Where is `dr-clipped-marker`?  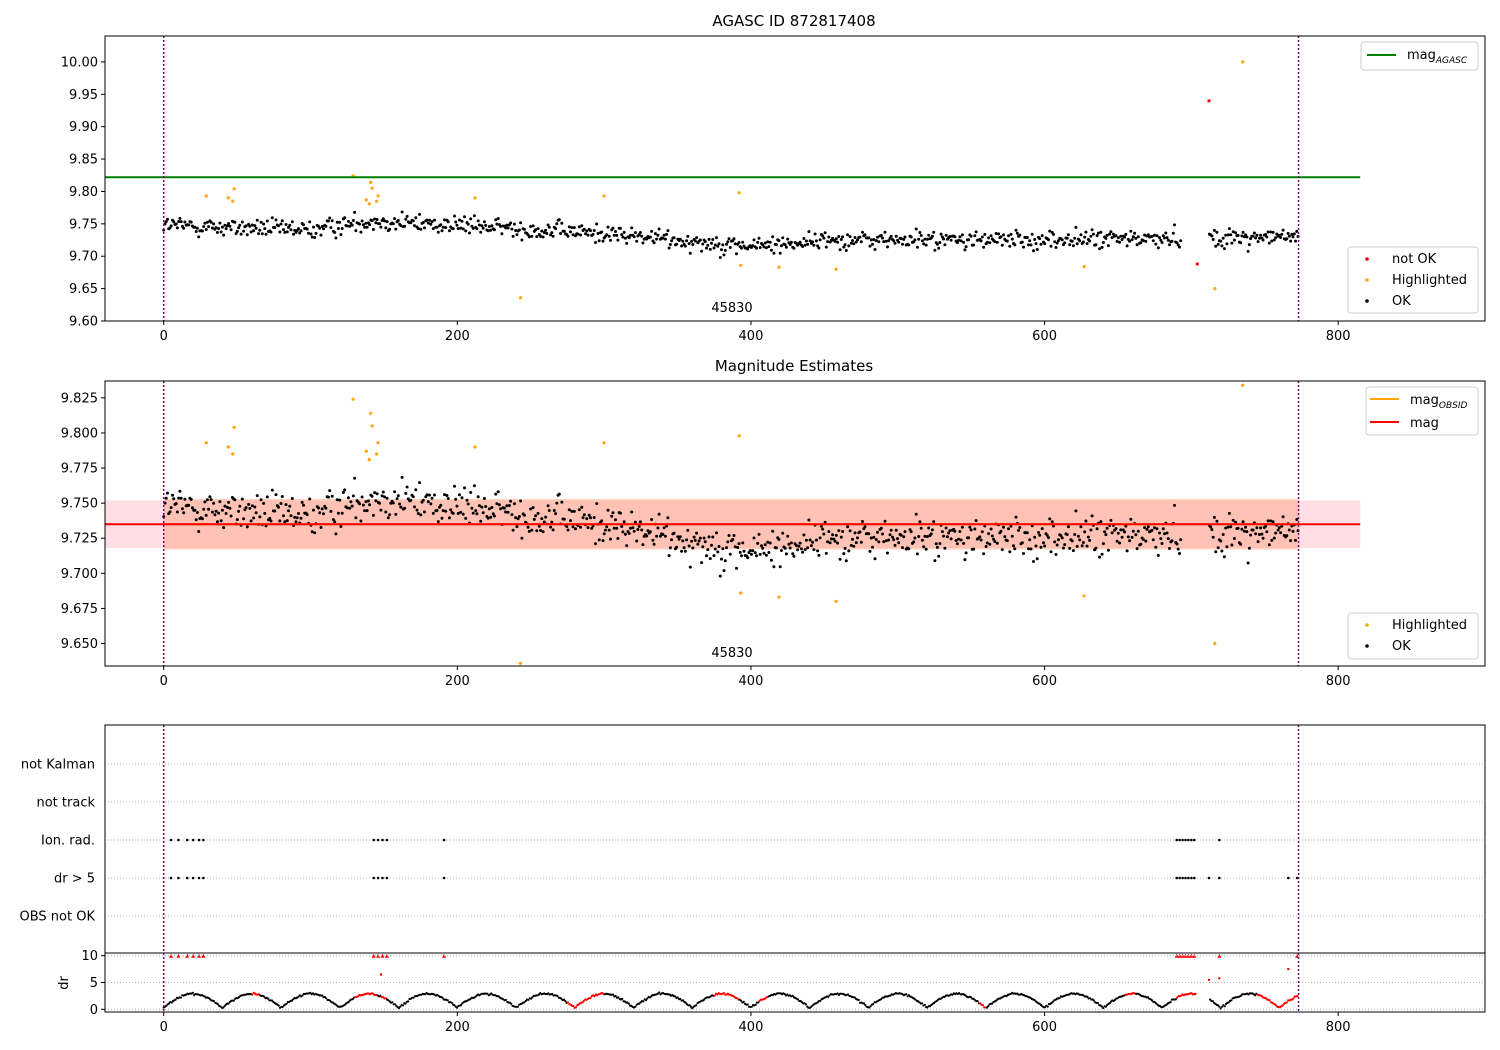 dr-clipped-marker is located at coordinates (373, 955).